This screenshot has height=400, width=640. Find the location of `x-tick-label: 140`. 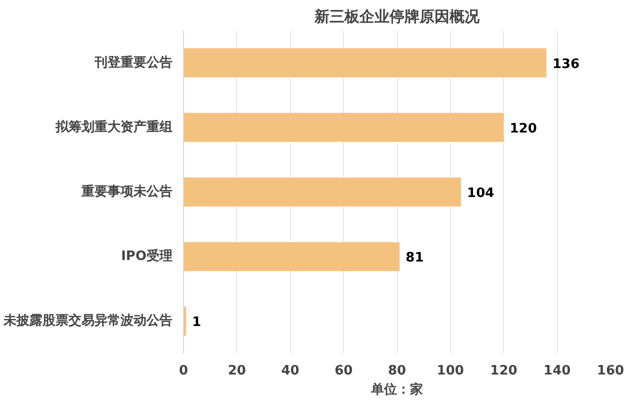

x-tick-label: 140 is located at coordinates (557, 371).